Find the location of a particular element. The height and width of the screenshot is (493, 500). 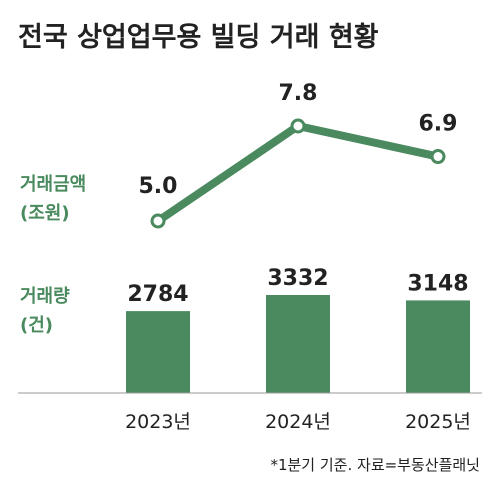

bar-2023년 is located at coordinates (158, 352).